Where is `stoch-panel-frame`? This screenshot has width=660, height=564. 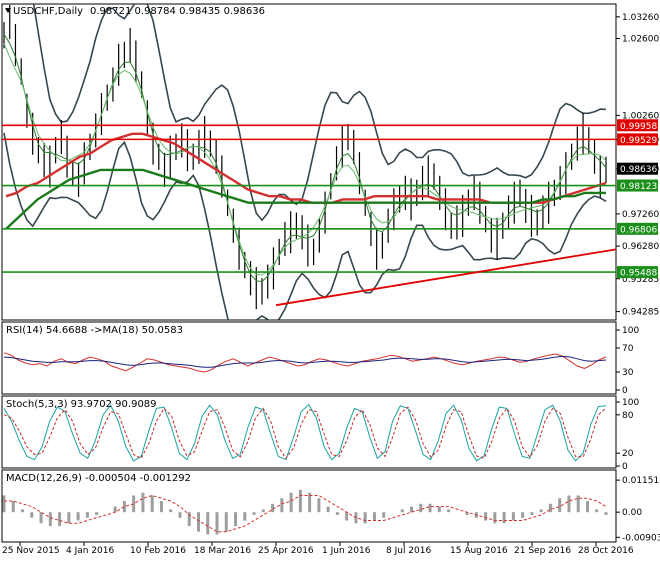 stoch-panel-frame is located at coordinates (309, 432).